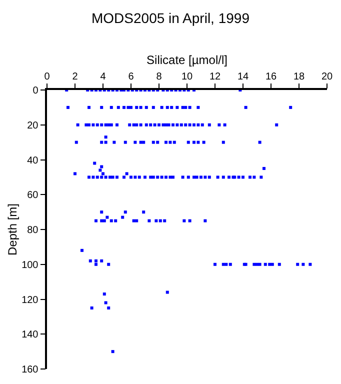 This screenshot has height=384, width=341. What do you see at coordinates (327, 76) in the screenshot?
I see `x-tick-label: 20` at bounding box center [327, 76].